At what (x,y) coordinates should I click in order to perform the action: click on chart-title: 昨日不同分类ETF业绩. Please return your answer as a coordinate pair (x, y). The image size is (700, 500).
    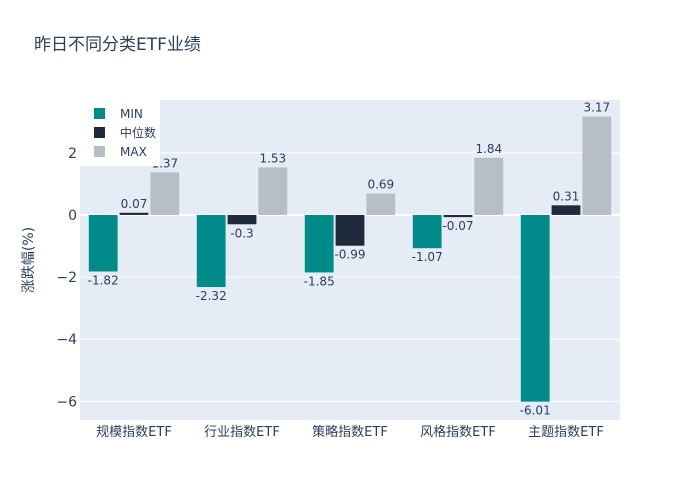
    Looking at the image, I should click on (117, 45).